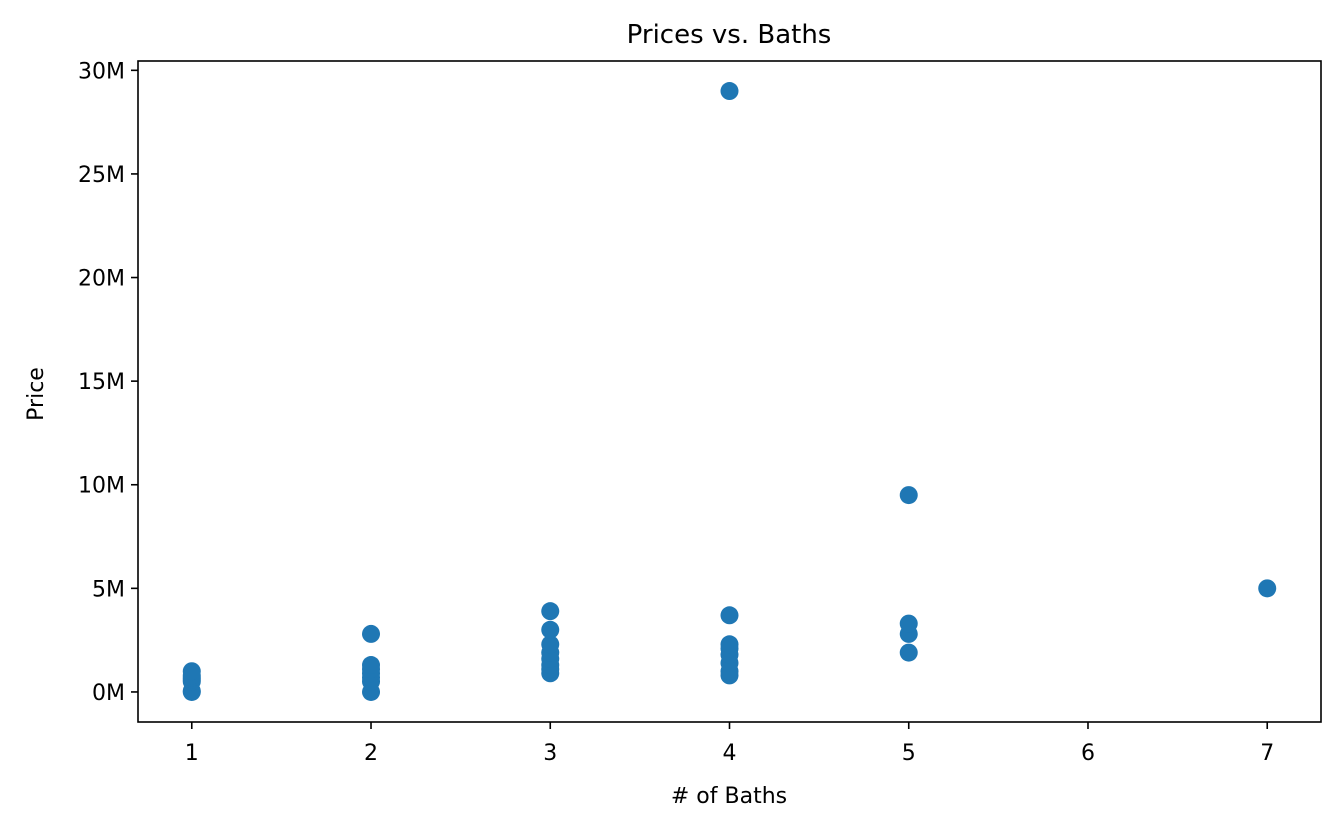 This screenshot has width=1341, height=828. What do you see at coordinates (101, 382) in the screenshot?
I see `y-tick-label: 15M` at bounding box center [101, 382].